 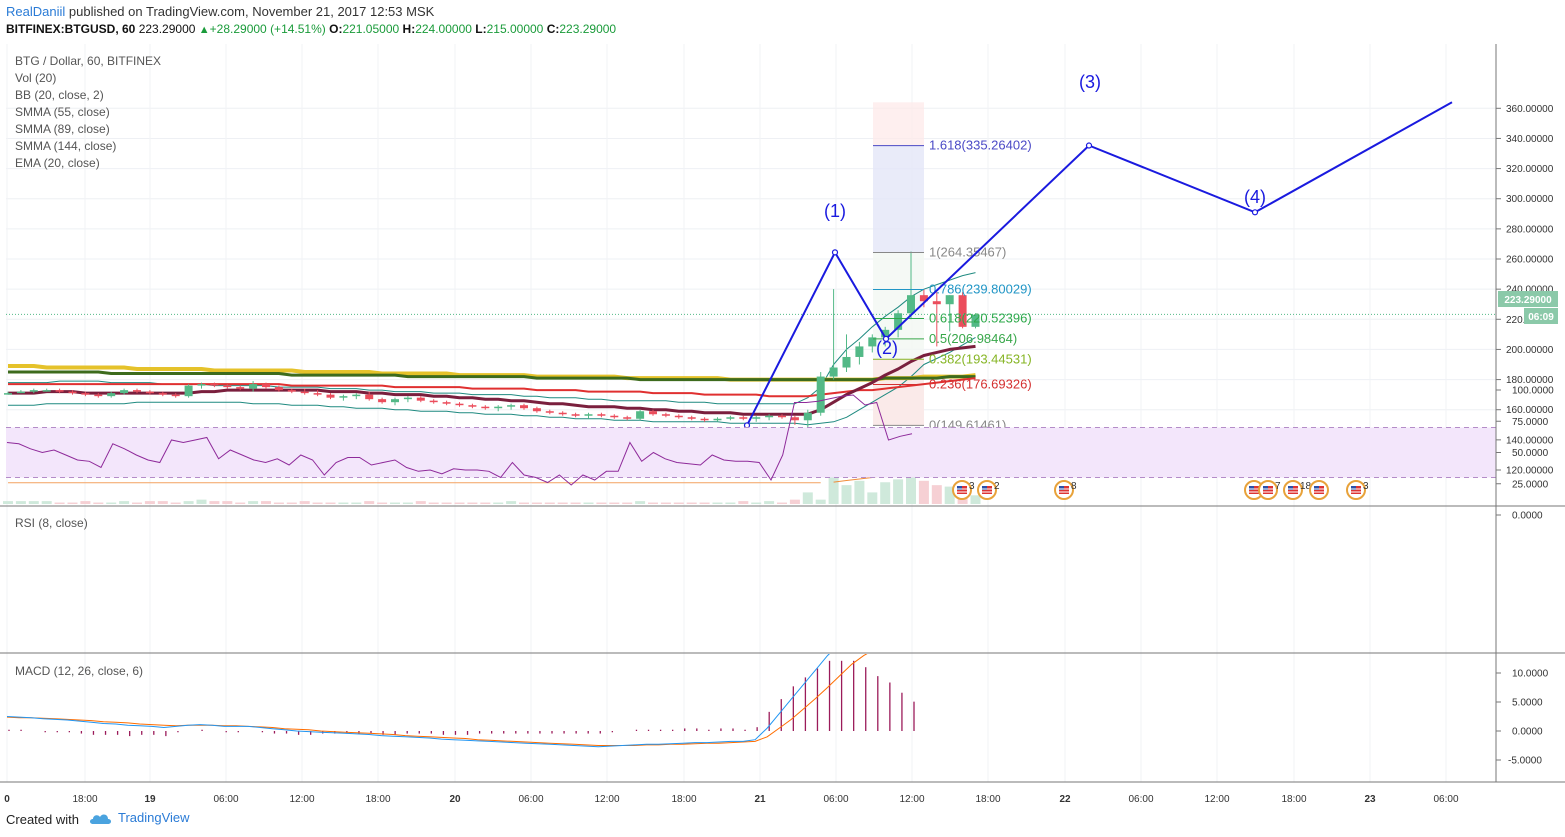 What do you see at coordinates (57, 163) in the screenshot?
I see `legend-ema20: EMA (20, close)` at bounding box center [57, 163].